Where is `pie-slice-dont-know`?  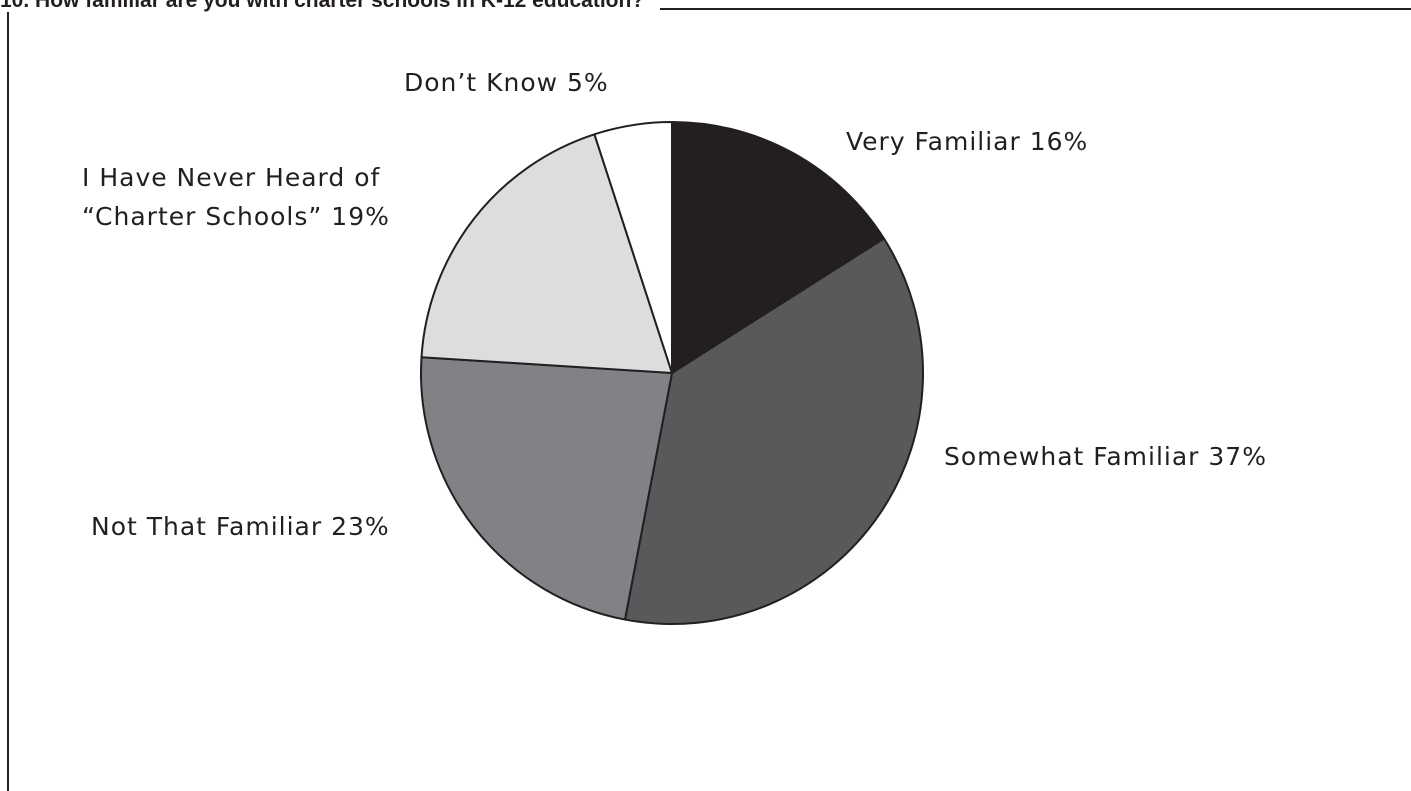
pie-slice-dont-know is located at coordinates (633, 247).